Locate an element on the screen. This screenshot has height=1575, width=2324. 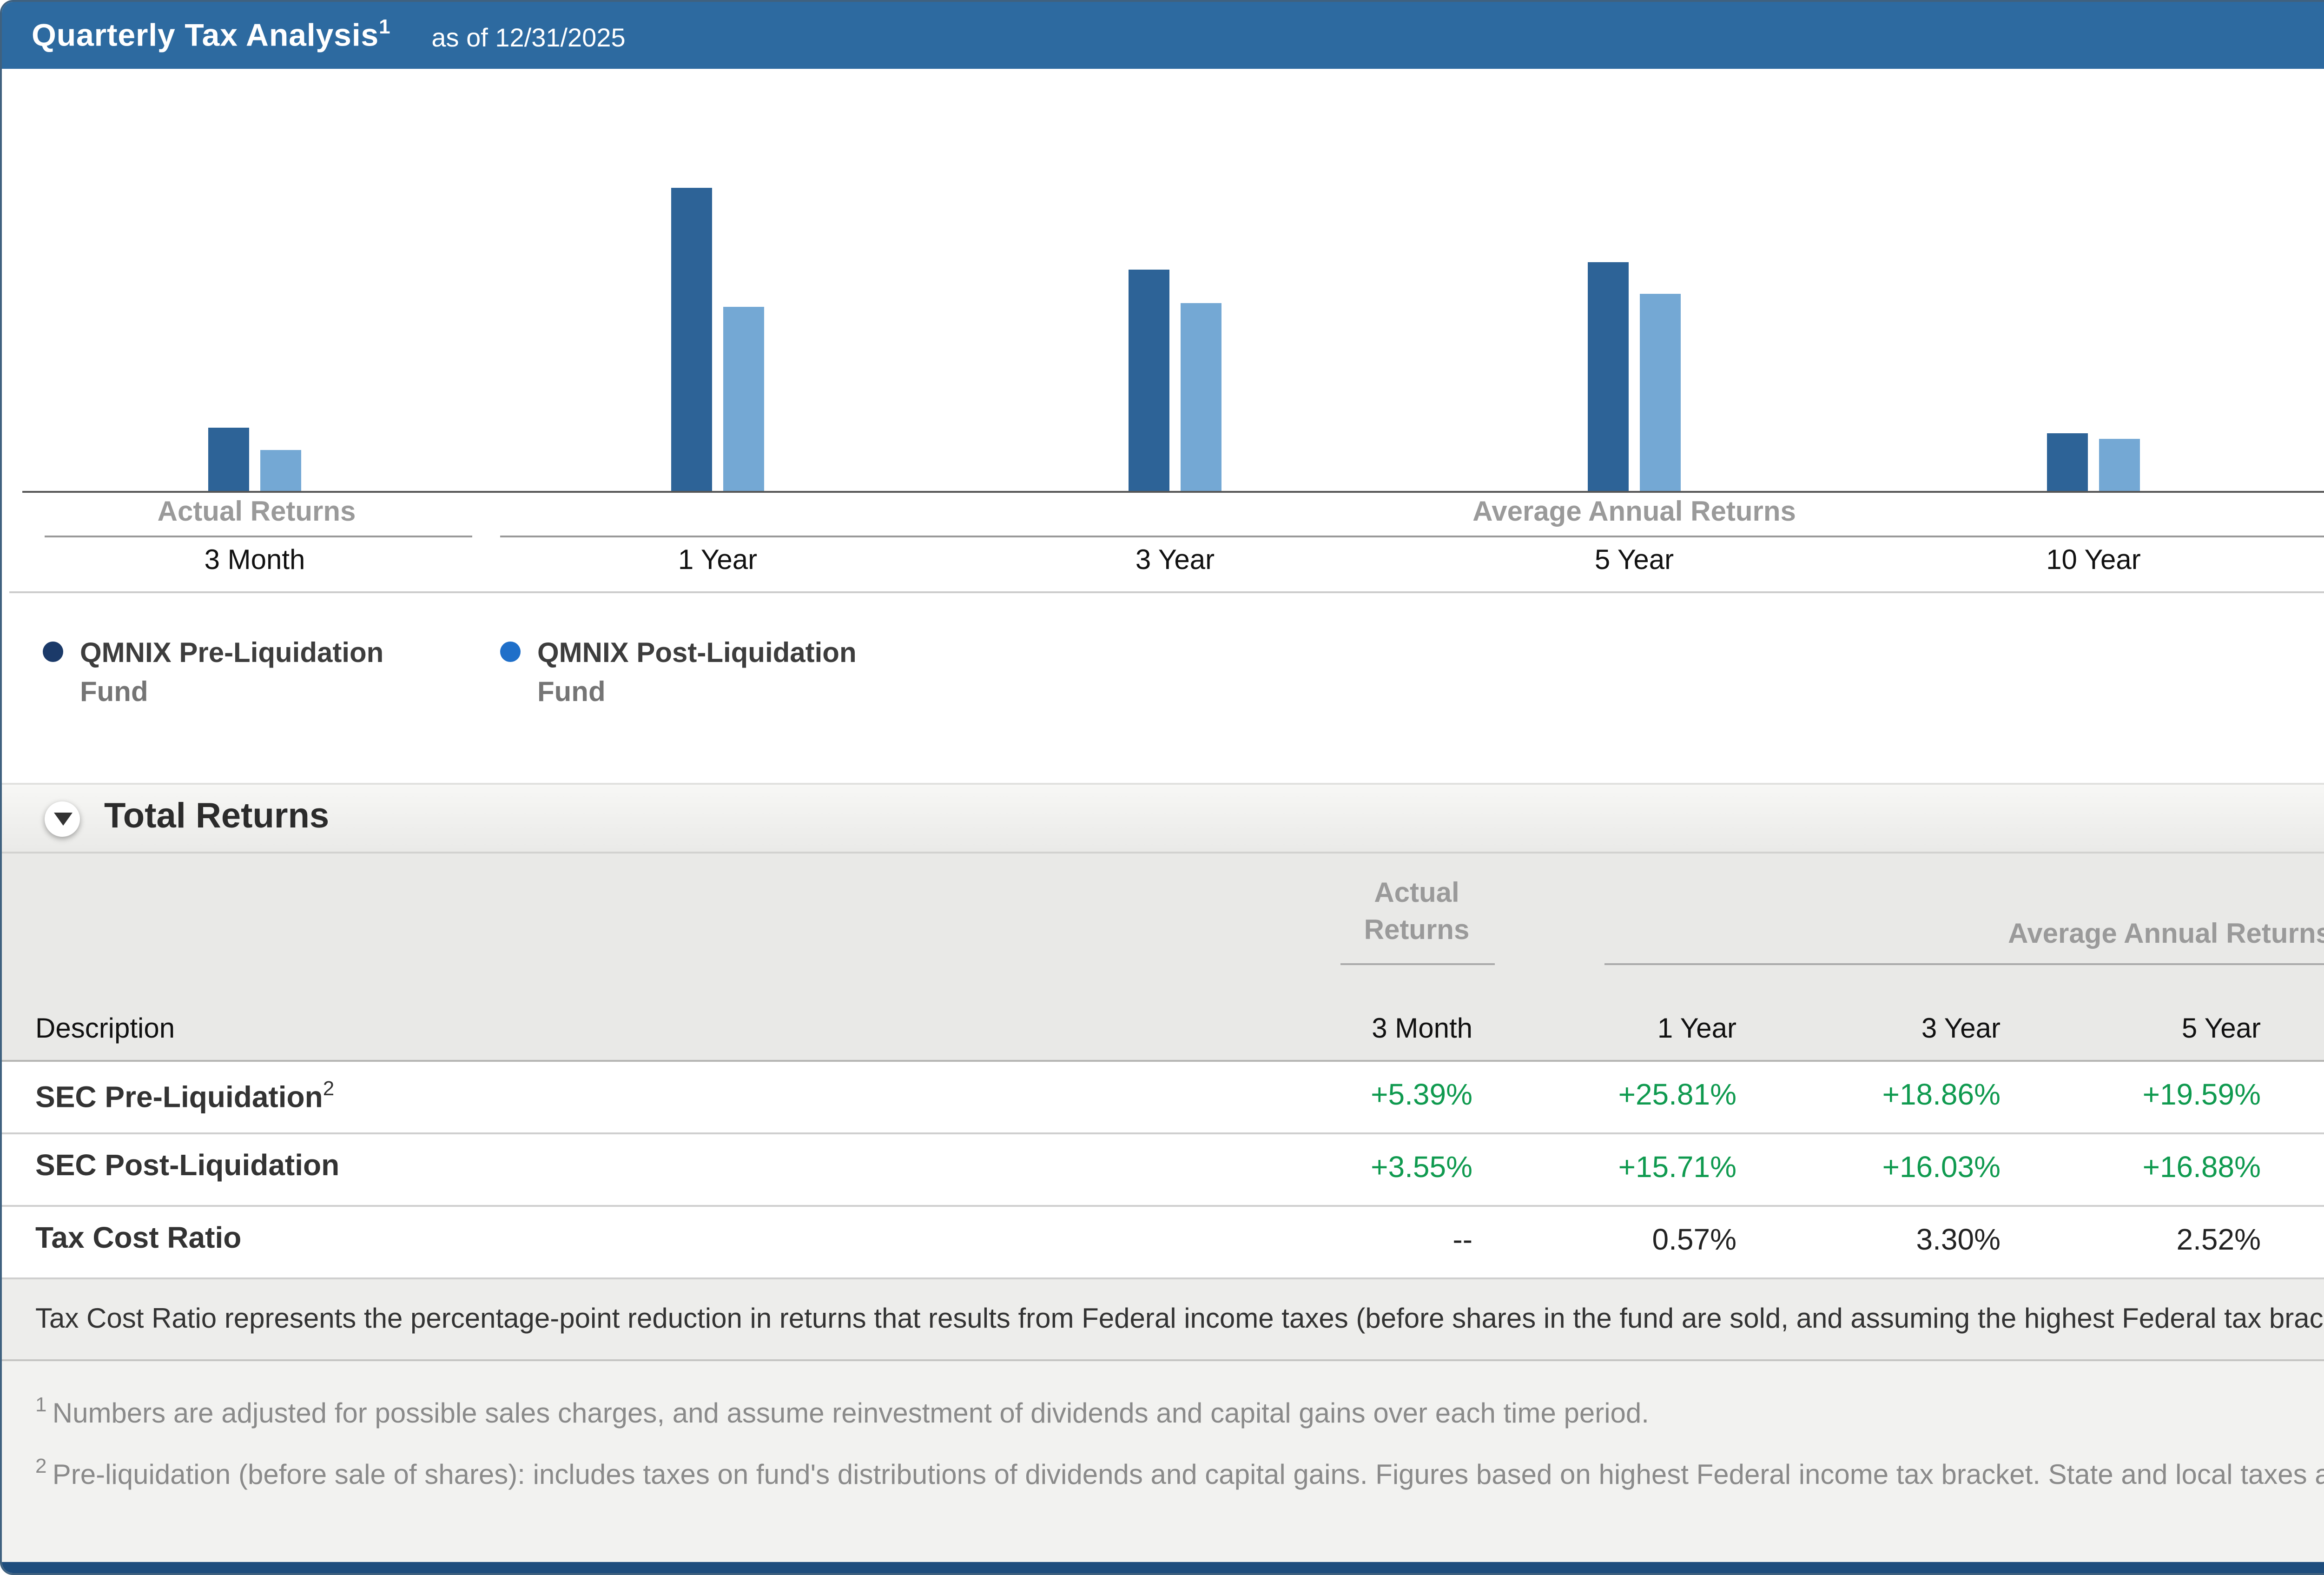
as-of-date: as of 12/31/2025 is located at coordinates (528, 37).